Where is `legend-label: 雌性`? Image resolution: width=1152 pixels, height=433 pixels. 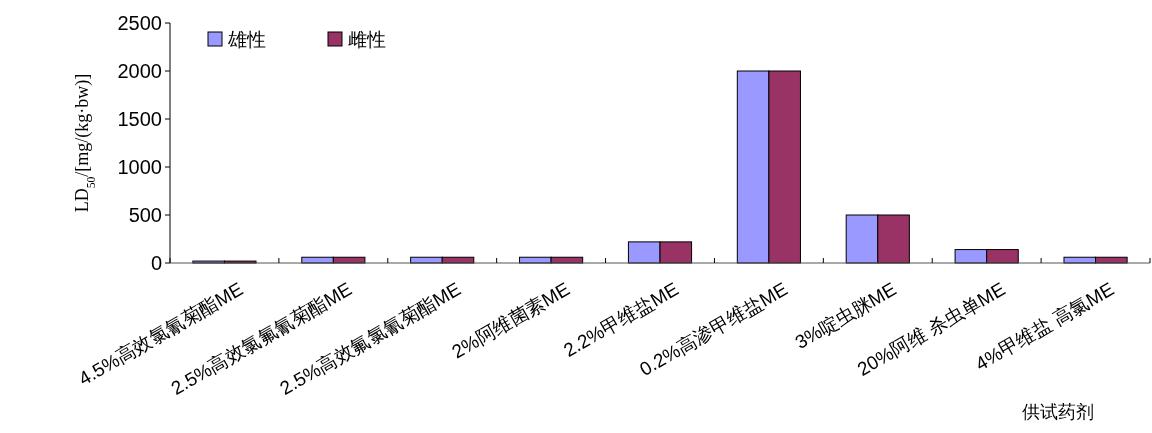
legend-label: 雌性 is located at coordinates (367, 39).